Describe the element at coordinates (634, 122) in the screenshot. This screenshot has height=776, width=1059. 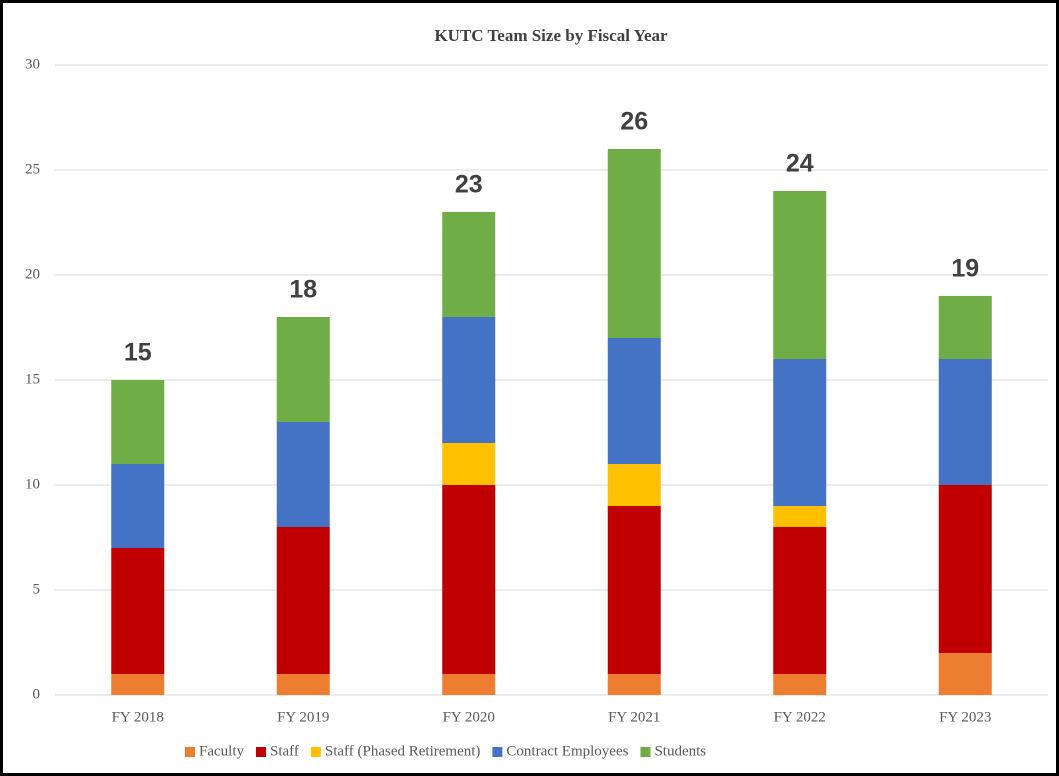
I see `total-label: 26` at that location.